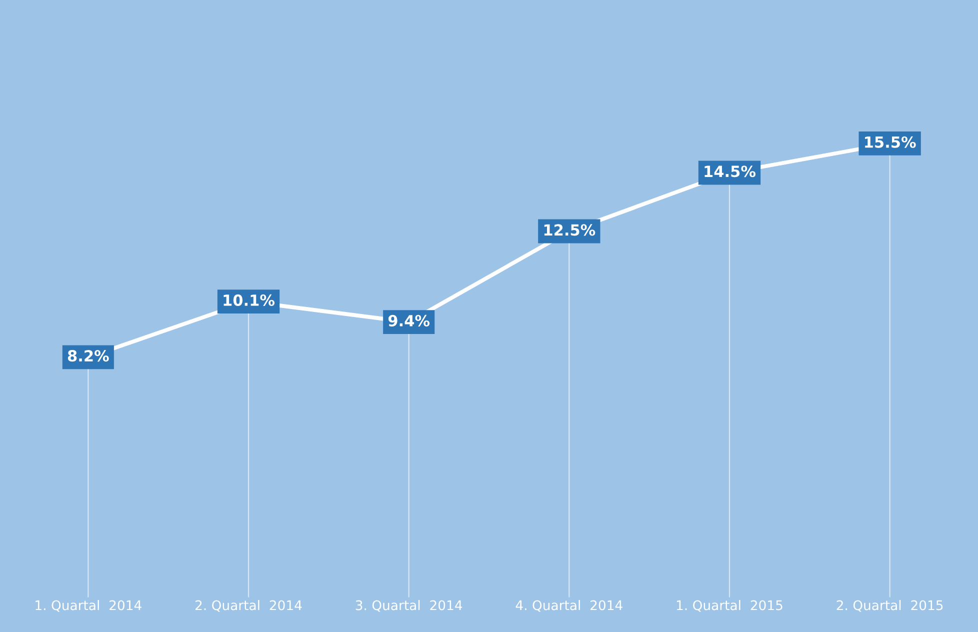 This screenshot has width=978, height=632. What do you see at coordinates (569, 606) in the screenshot?
I see `x-tick-label: 4. Quartal 2014` at bounding box center [569, 606].